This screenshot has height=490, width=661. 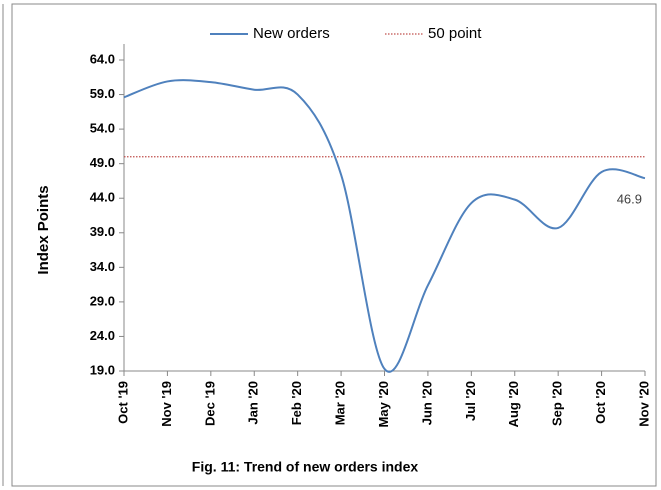 I want to click on x-tick-label: Jan '20, so click(x=253, y=403).